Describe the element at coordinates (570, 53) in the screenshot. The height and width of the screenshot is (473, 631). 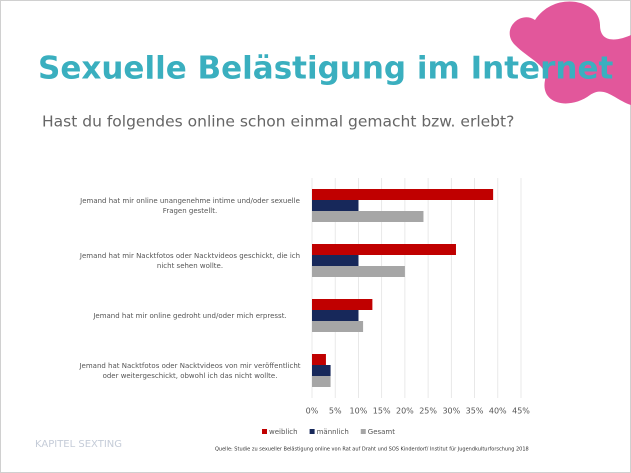
I see `decor-blob` at that location.